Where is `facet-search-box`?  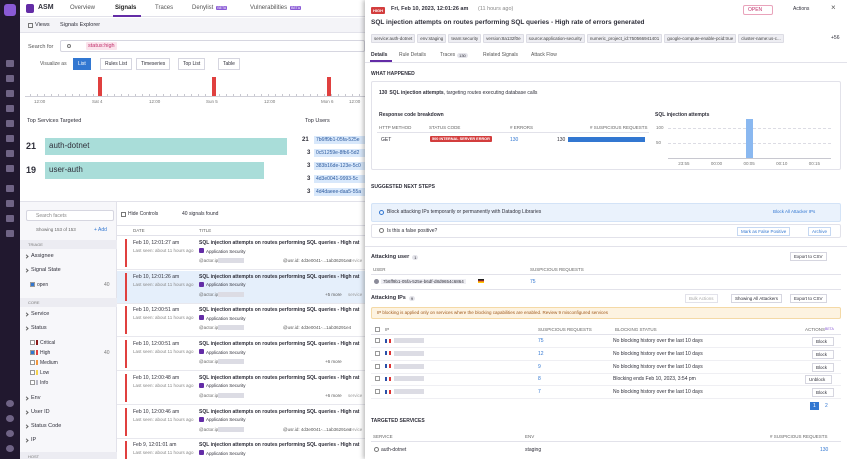 facet-search-box is located at coordinates (70, 215).